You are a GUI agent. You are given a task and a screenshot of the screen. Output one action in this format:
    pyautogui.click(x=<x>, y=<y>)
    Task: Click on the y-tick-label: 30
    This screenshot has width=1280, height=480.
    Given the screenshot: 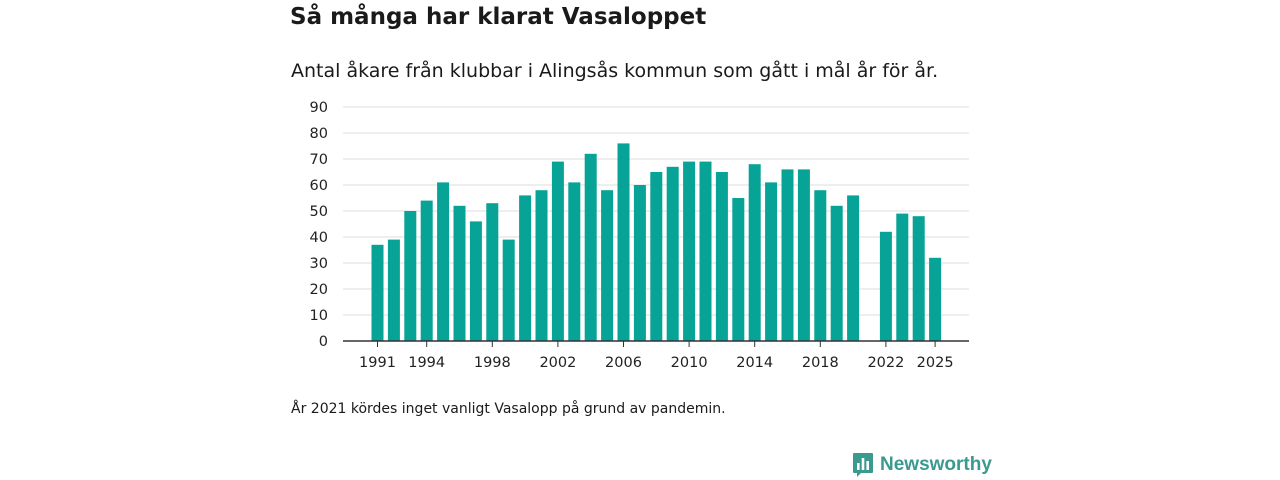 What is the action you would take?
    pyautogui.click(x=319, y=264)
    